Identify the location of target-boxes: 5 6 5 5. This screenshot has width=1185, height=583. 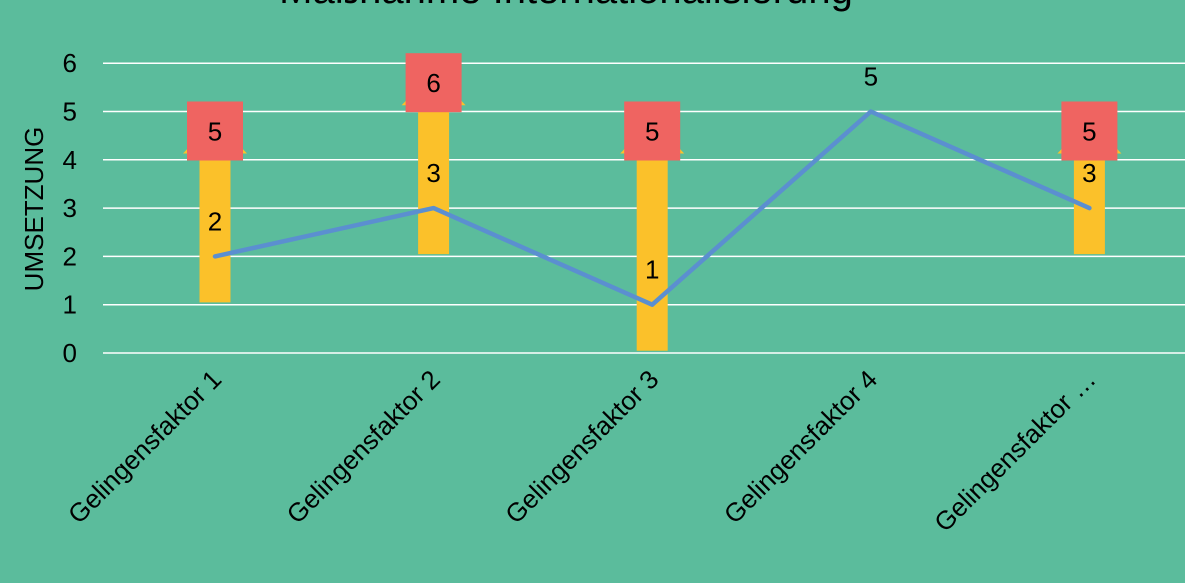
(652, 107).